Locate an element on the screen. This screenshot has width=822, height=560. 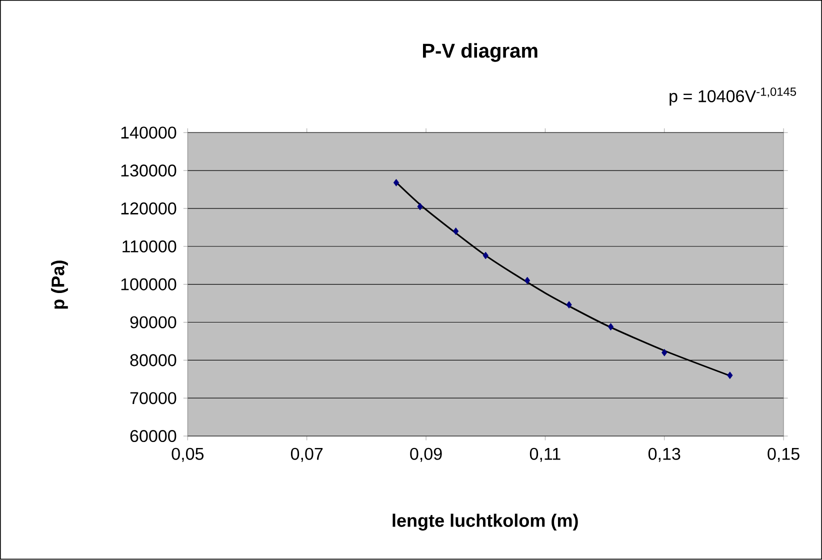
text: p = 10406V$^{-1,0145}$ is located at coordinates (733, 97).